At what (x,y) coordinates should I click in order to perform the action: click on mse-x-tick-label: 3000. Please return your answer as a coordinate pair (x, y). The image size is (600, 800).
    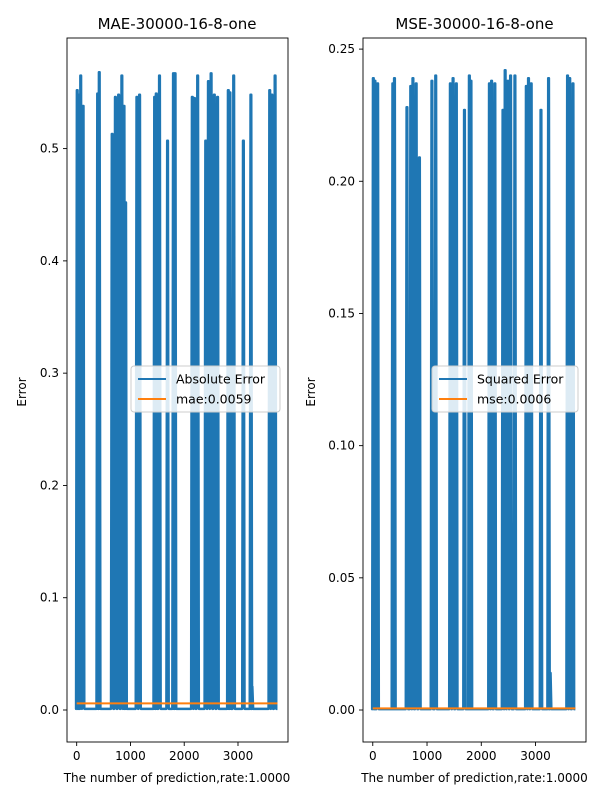
    Looking at the image, I should click on (535, 756).